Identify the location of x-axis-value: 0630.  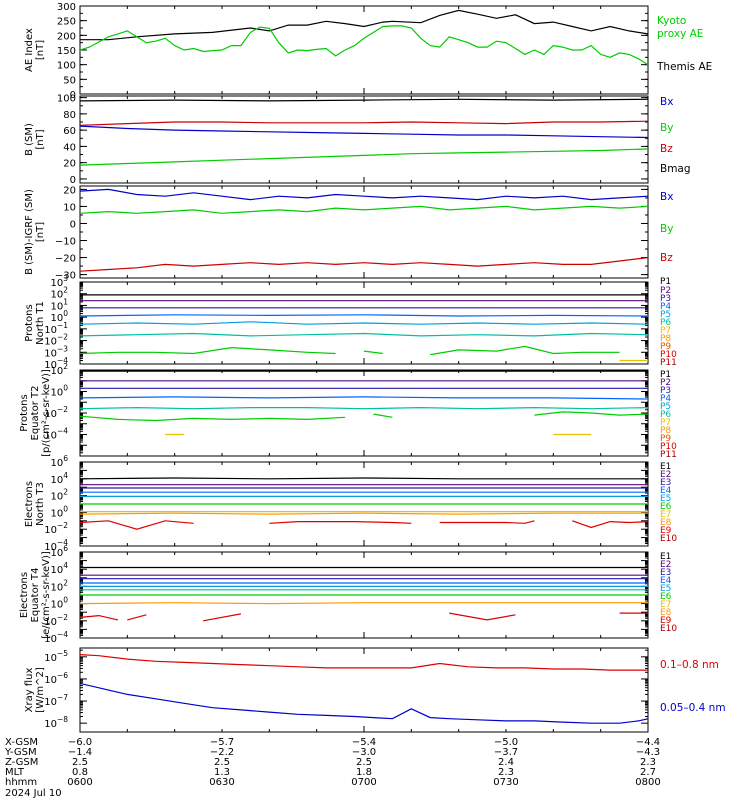
(221, 782).